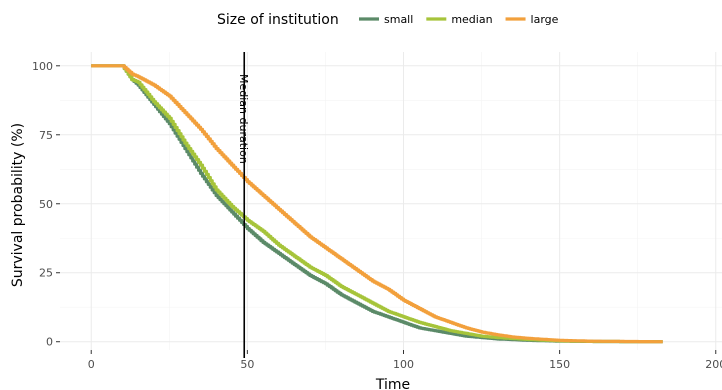 The height and width of the screenshot is (390, 722). What do you see at coordinates (91, 364) in the screenshot?
I see `x-tick-label: 0` at bounding box center [91, 364].